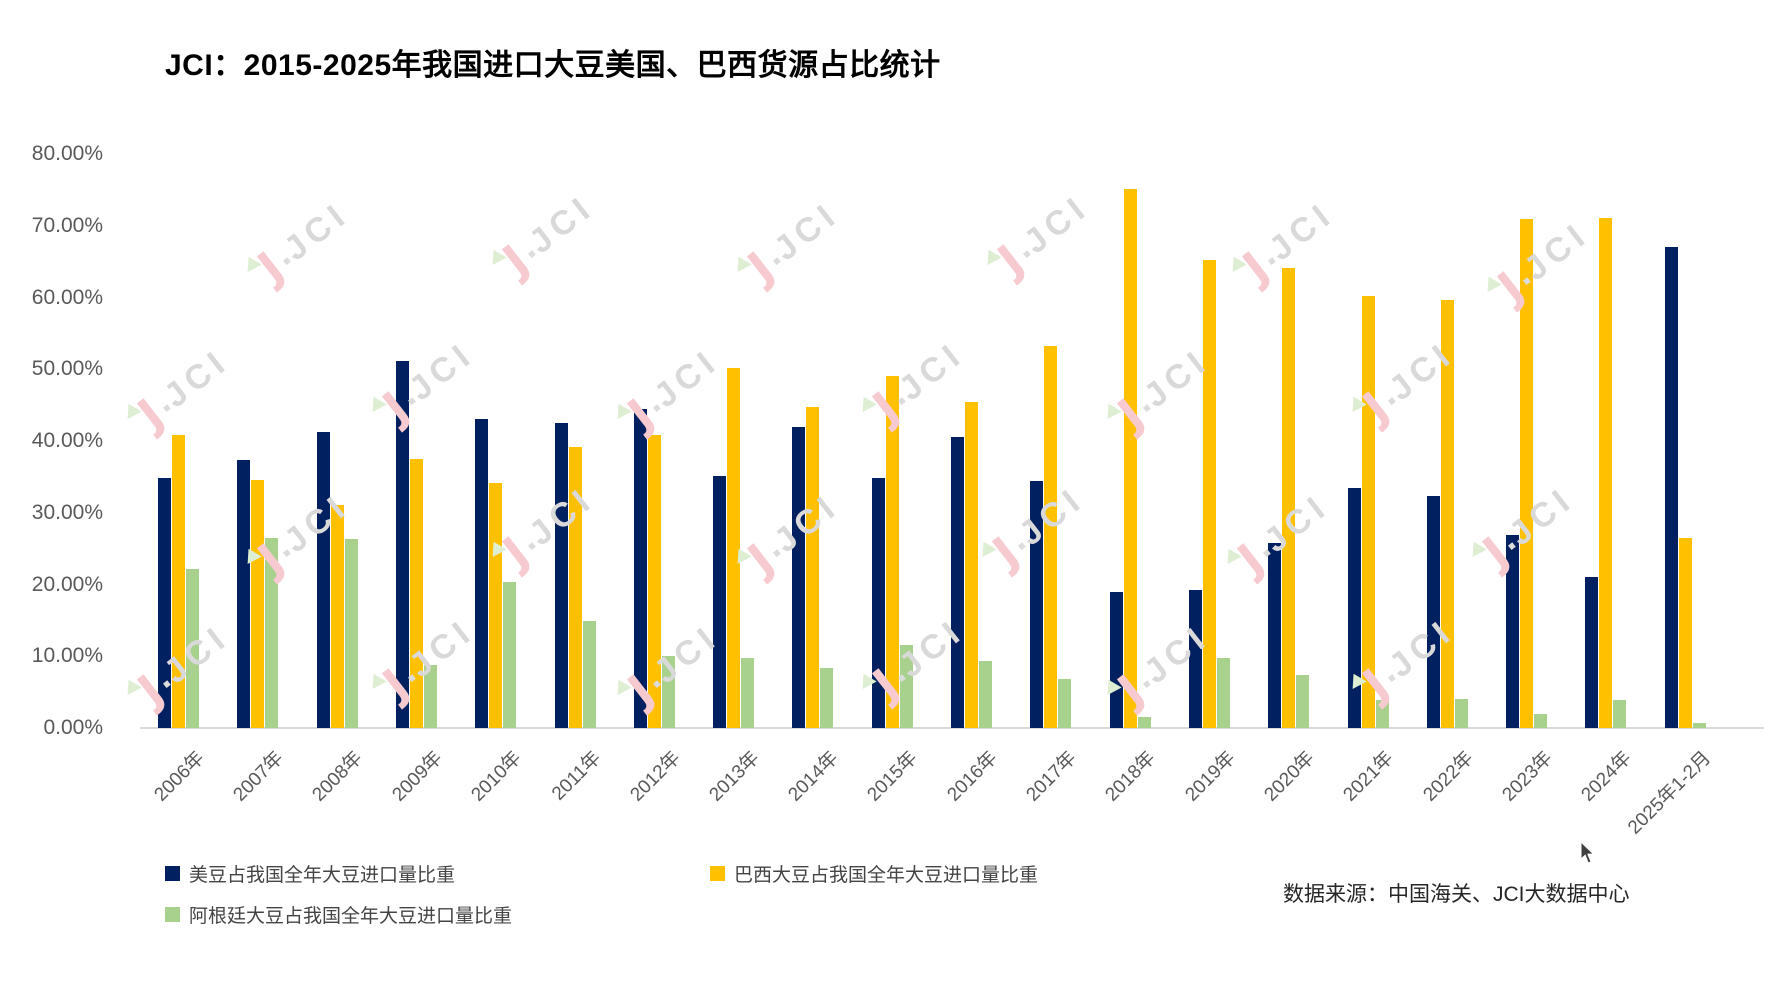  Describe the element at coordinates (1699, 725) in the screenshot. I see `bar-阿根廷大豆占我国全年大豆进口量比重-2025年1-2月` at that location.